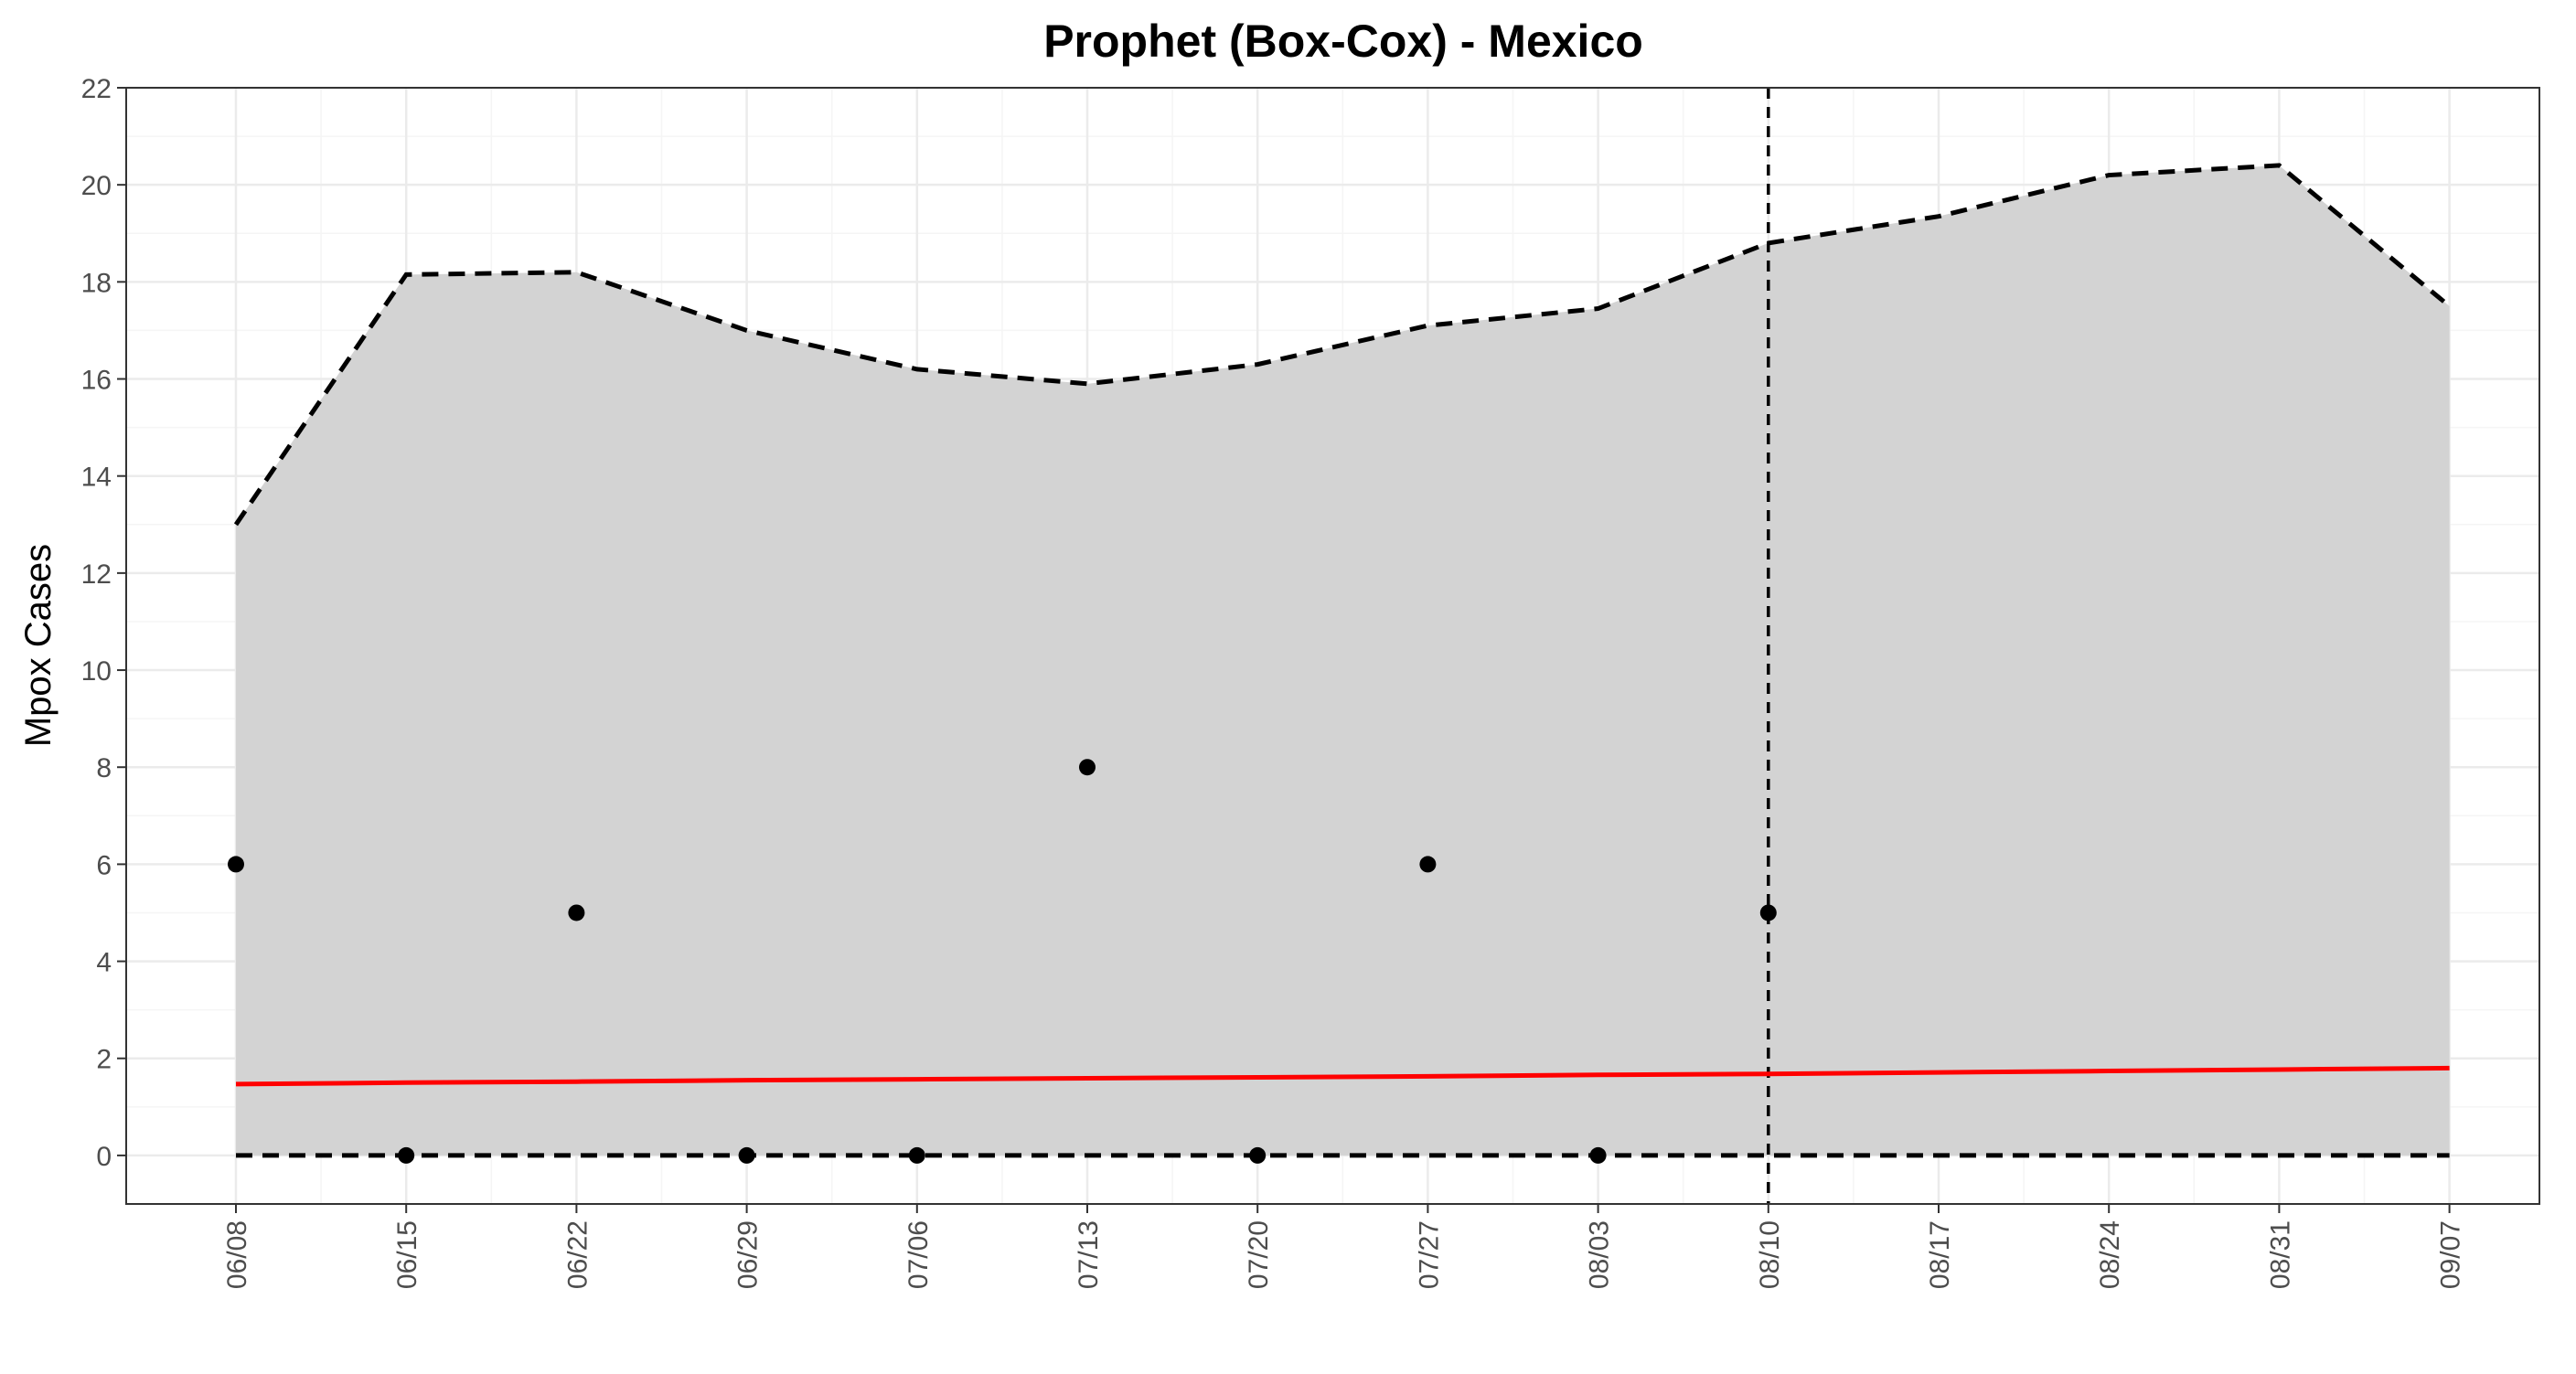 The height and width of the screenshot is (1374, 2576). Describe the element at coordinates (1343, 41) in the screenshot. I see `chart-title: Prophet (Box-Cox) - Mexico` at that location.